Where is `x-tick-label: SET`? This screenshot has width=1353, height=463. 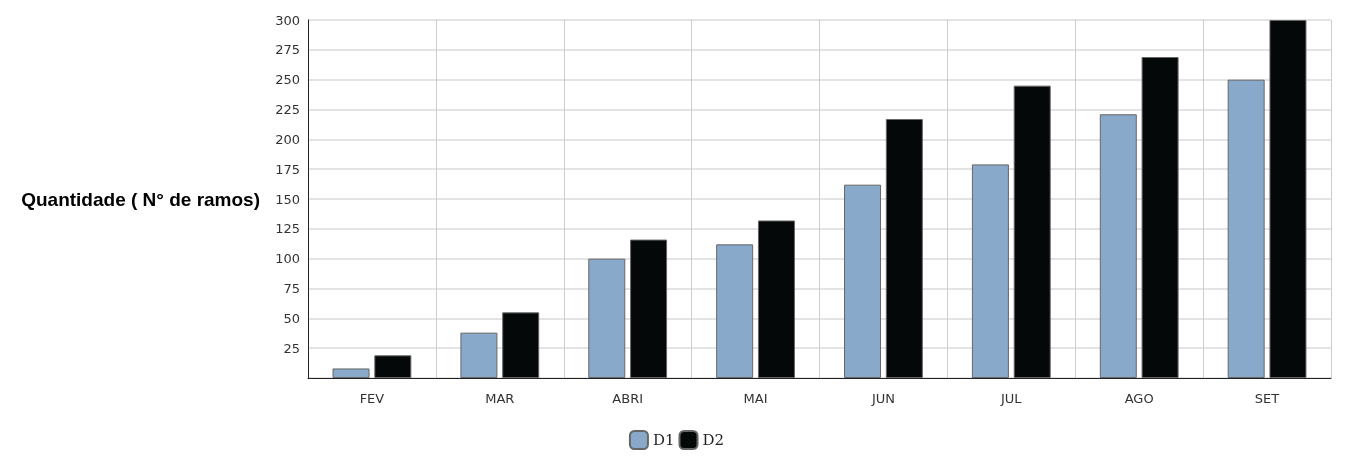
x-tick-label: SET is located at coordinates (1267, 398).